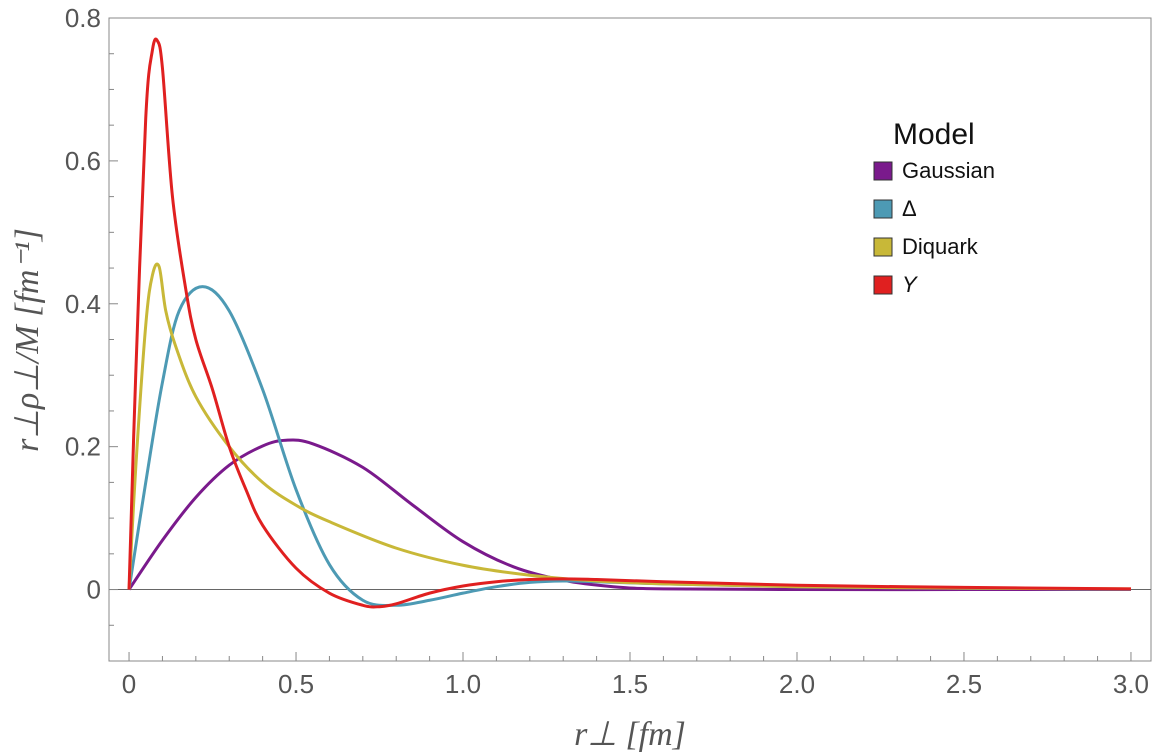 The image size is (1152, 753). Describe the element at coordinates (1131, 684) in the screenshot. I see `x-tick-label: 3.0` at that location.